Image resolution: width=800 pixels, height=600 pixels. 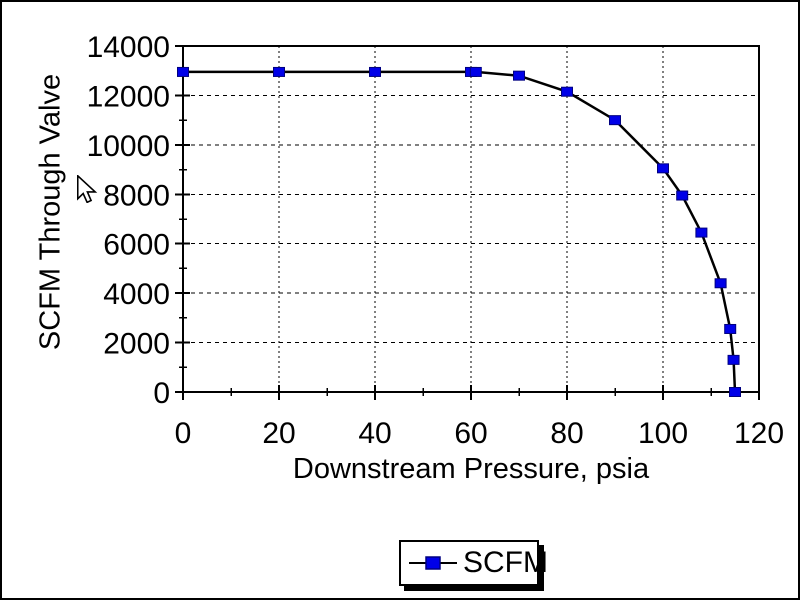 What do you see at coordinates (374, 433) in the screenshot?
I see `x-tick-label: 40` at bounding box center [374, 433].